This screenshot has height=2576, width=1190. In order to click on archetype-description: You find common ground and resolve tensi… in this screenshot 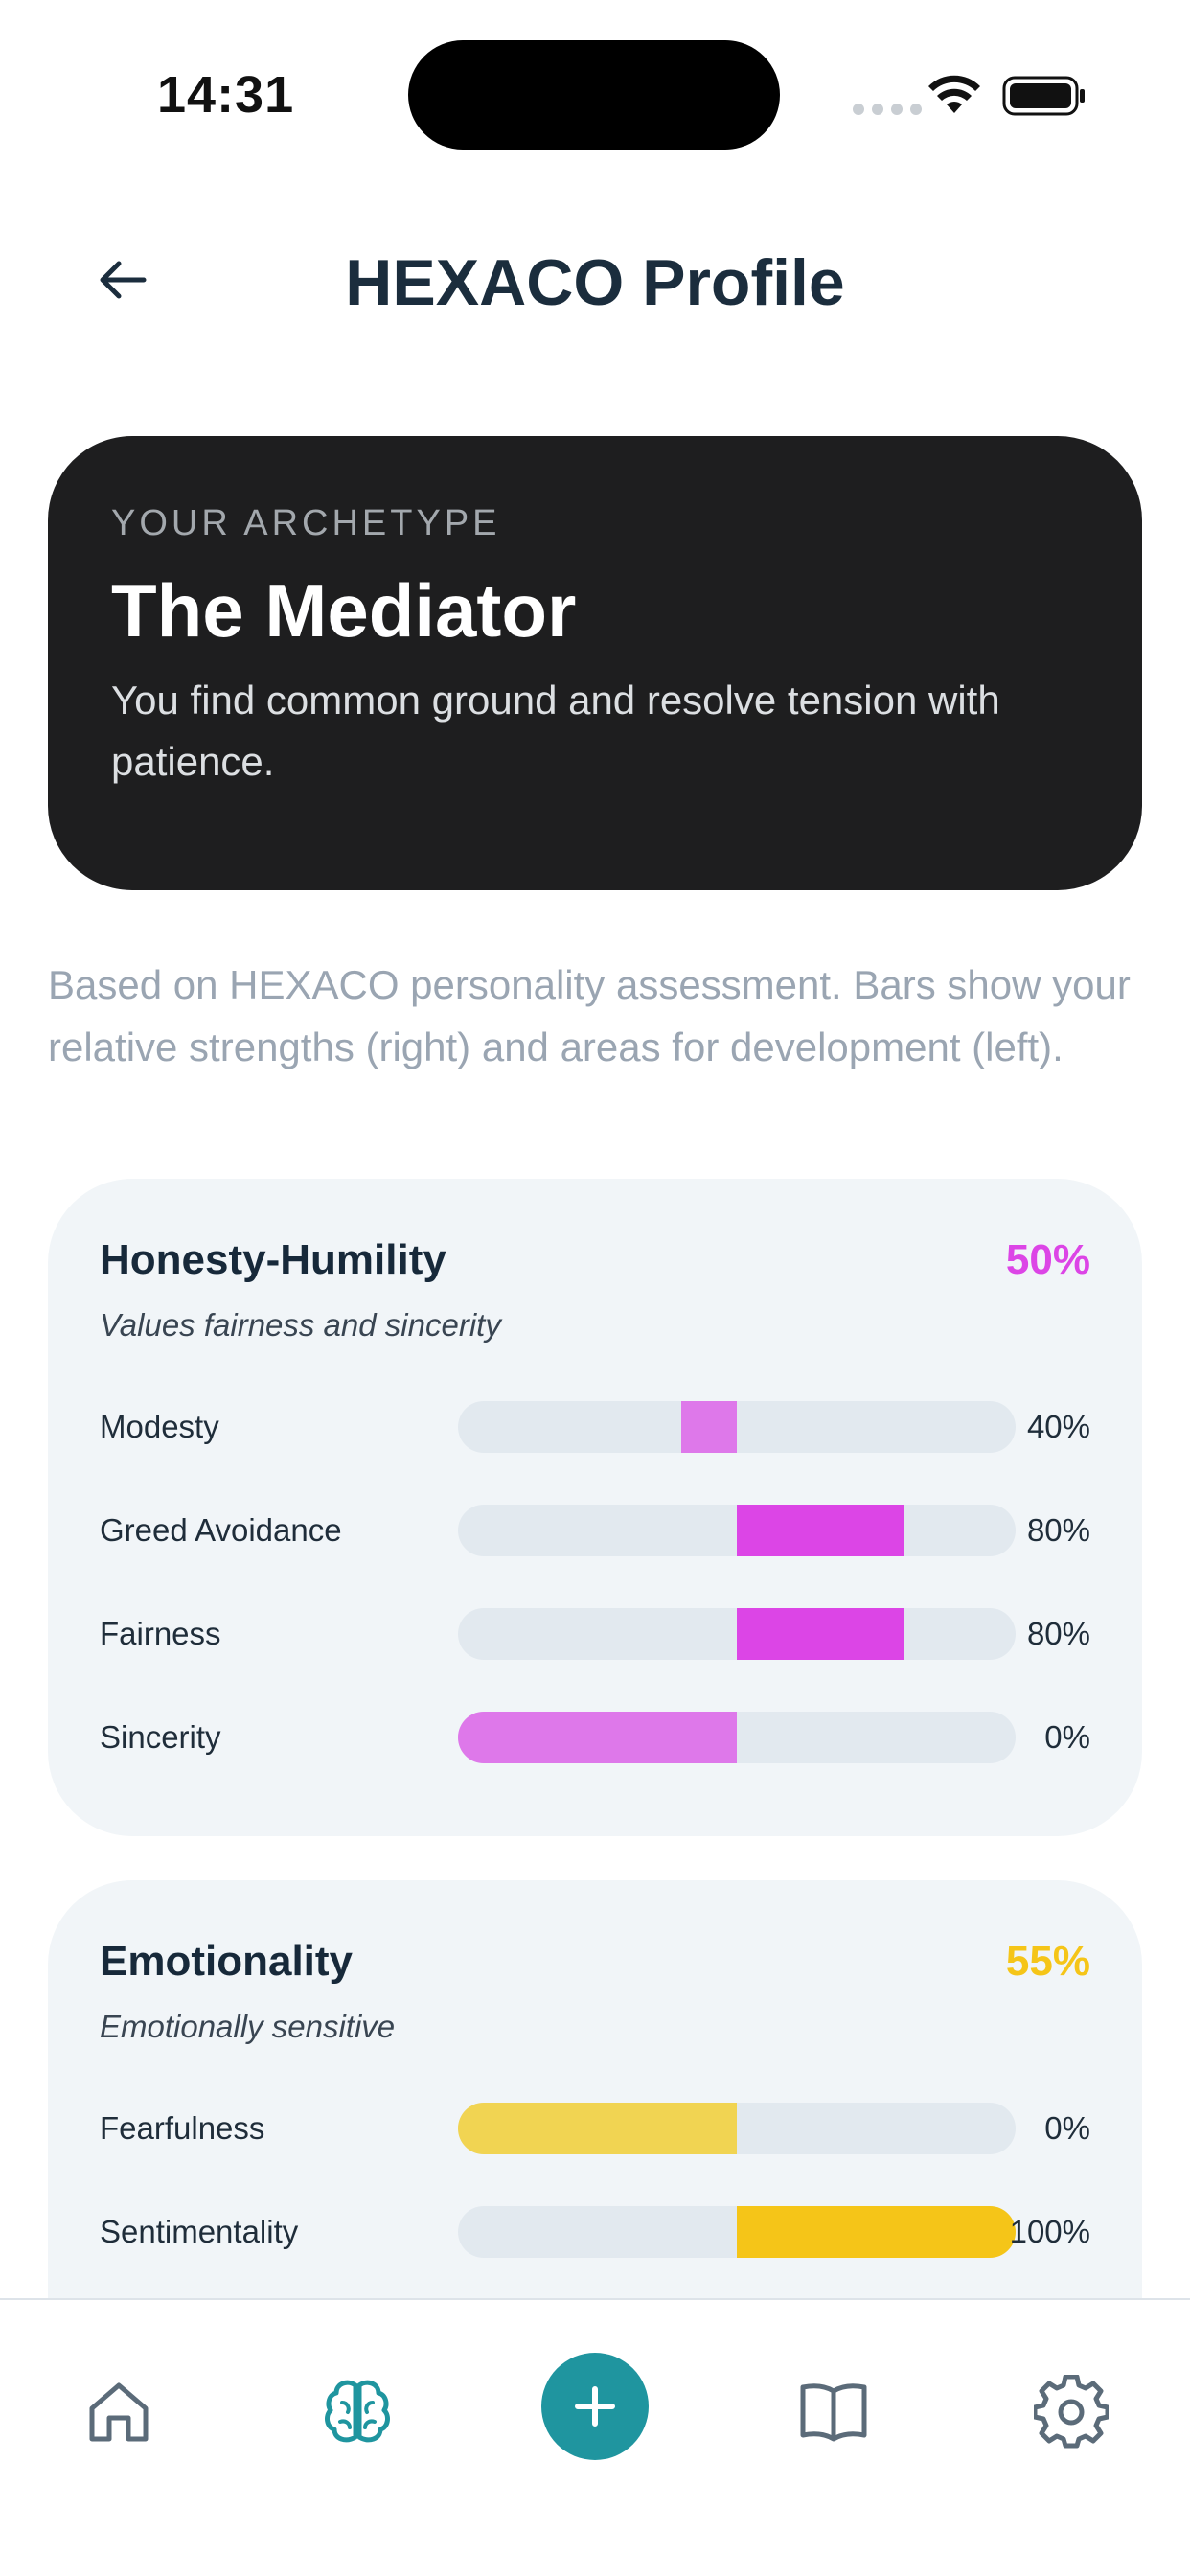, I will do `click(556, 731)`.